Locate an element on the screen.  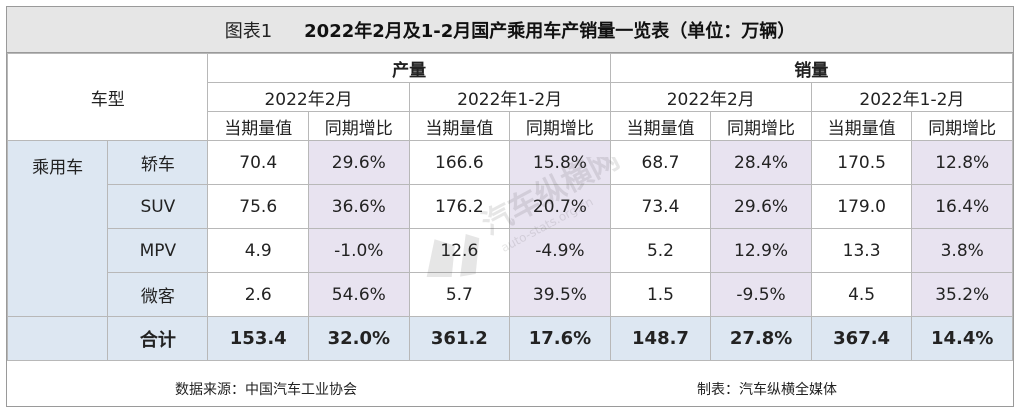
header-production: 产量 is located at coordinates (409, 68).